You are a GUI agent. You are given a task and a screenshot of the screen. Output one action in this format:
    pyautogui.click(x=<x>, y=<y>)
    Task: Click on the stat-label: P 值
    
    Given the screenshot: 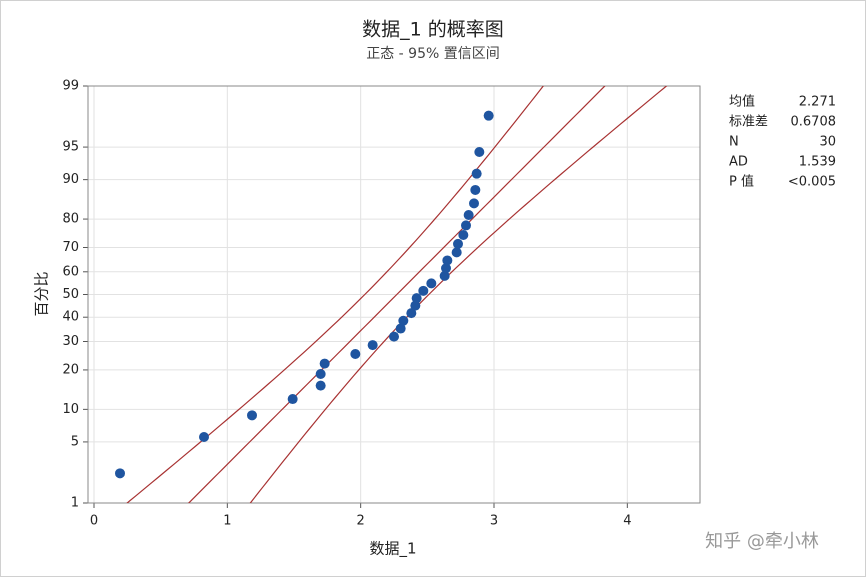 What is the action you would take?
    pyautogui.click(x=741, y=182)
    